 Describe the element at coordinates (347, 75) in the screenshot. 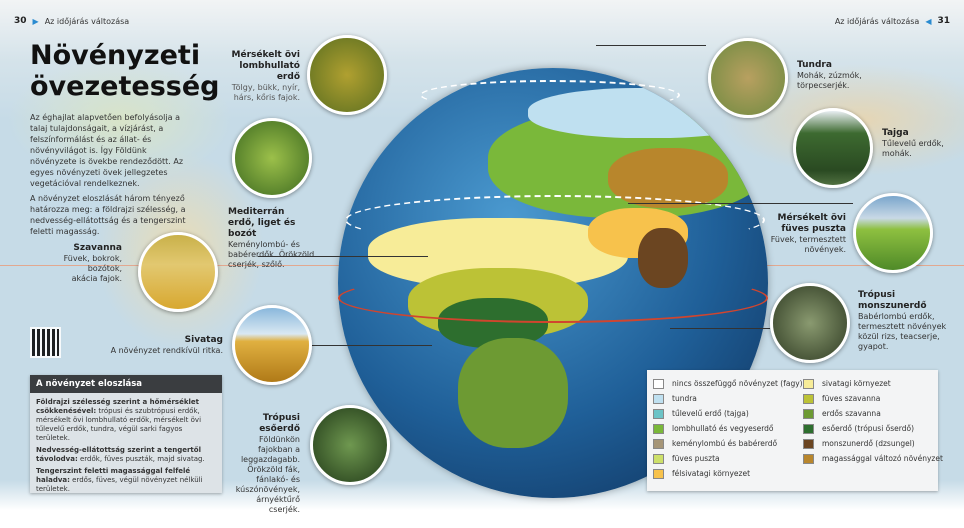

I see `photo-deciduous-forest` at that location.